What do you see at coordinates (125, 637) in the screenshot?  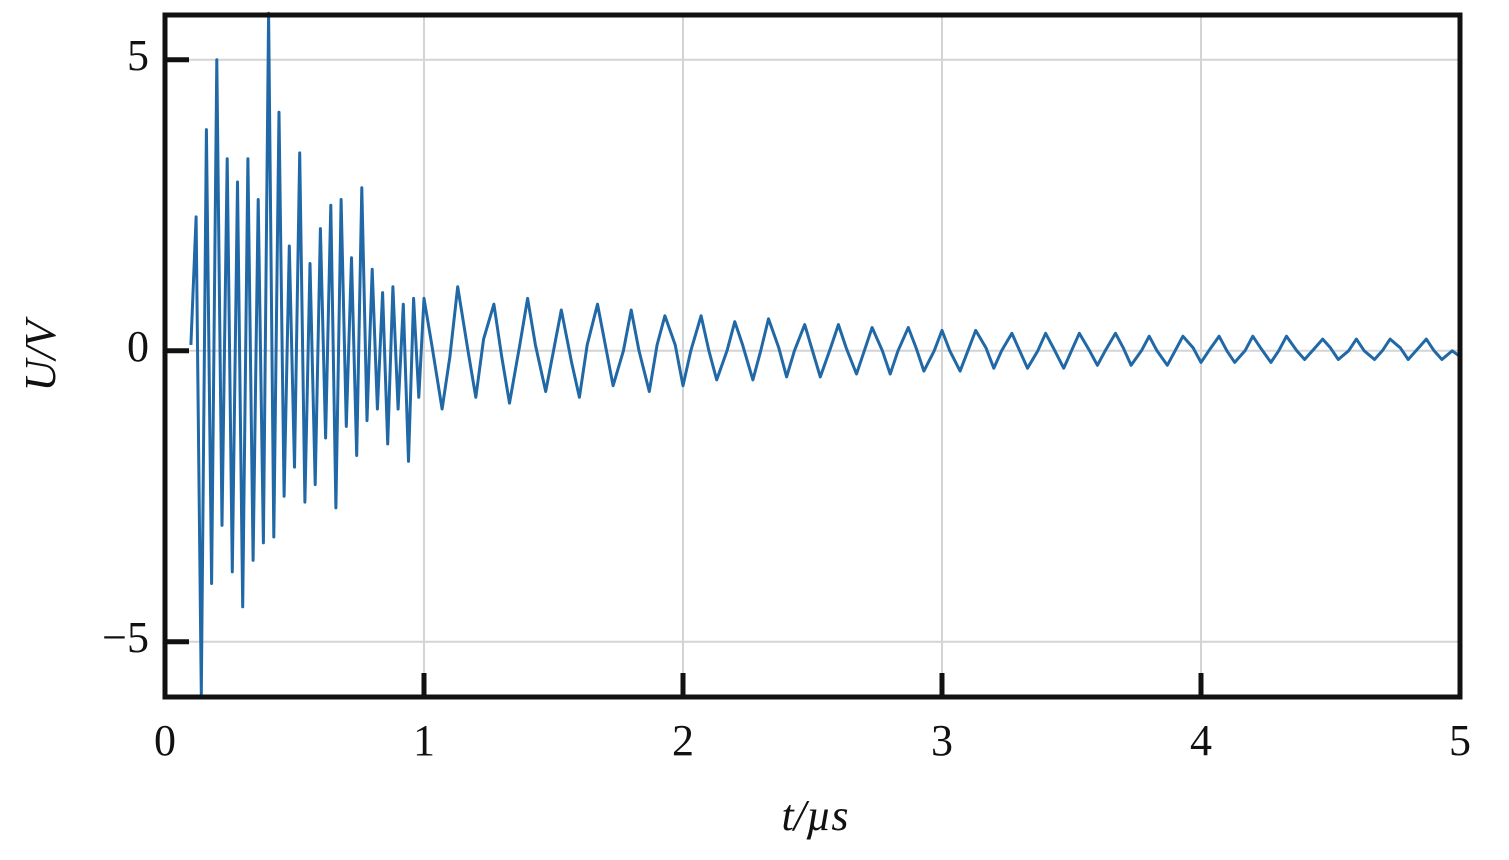 I see `y-tick-label: −5` at bounding box center [125, 637].